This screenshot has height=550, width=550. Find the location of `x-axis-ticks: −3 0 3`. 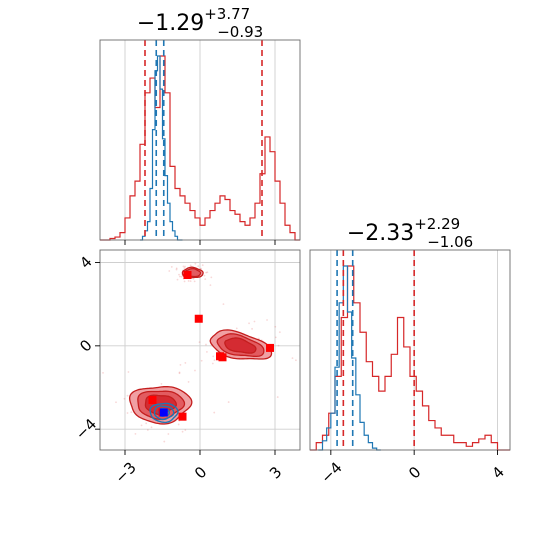

x-axis-ticks: −3 0 3 is located at coordinates (198, 468).